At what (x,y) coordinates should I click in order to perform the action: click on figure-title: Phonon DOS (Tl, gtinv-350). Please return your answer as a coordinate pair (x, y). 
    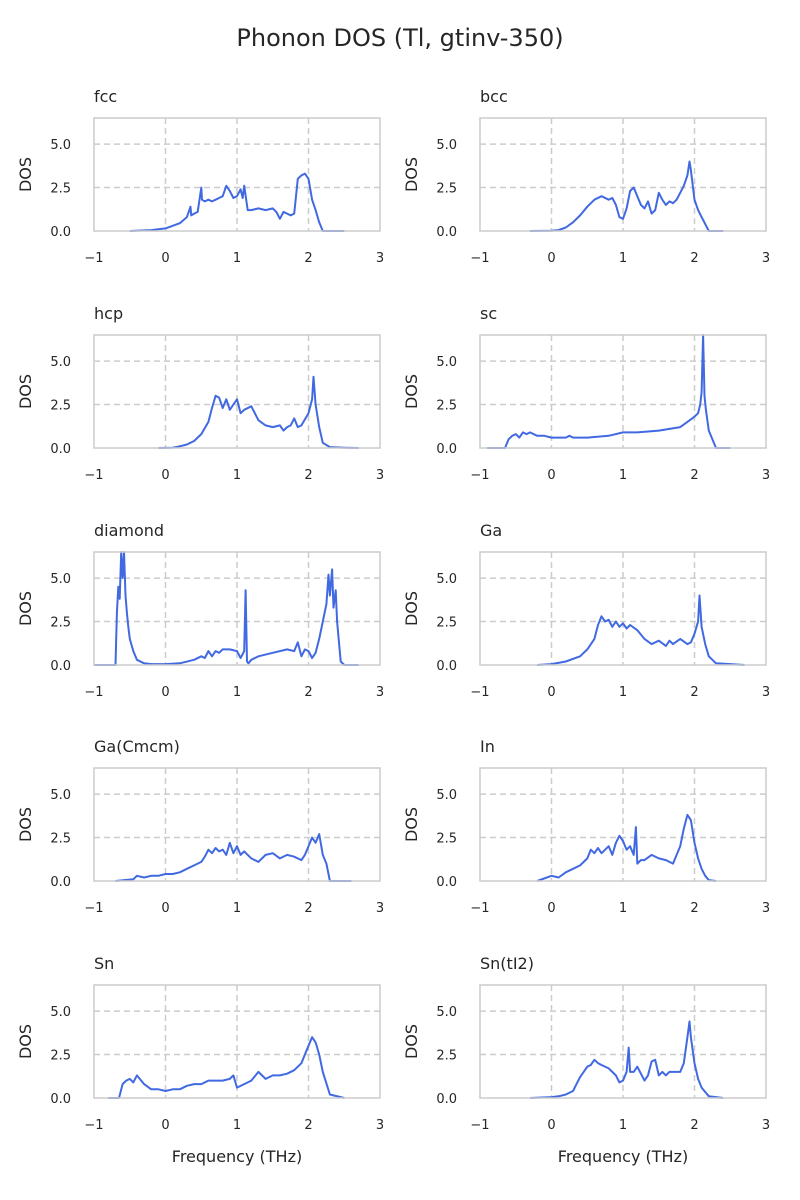
    Looking at the image, I should click on (399, 38).